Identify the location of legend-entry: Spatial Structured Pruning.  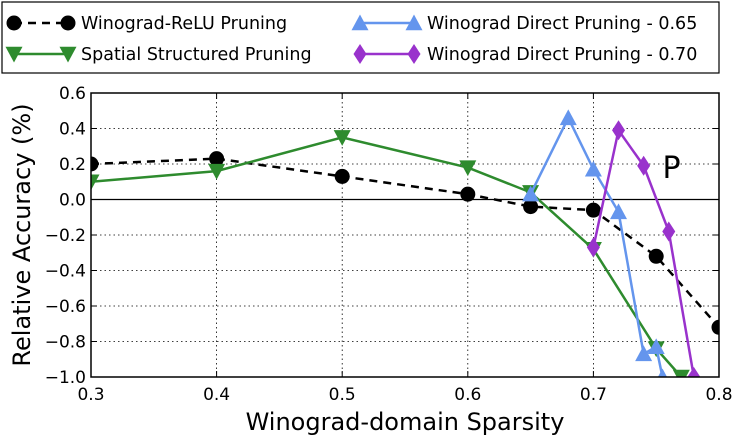
(158, 55).